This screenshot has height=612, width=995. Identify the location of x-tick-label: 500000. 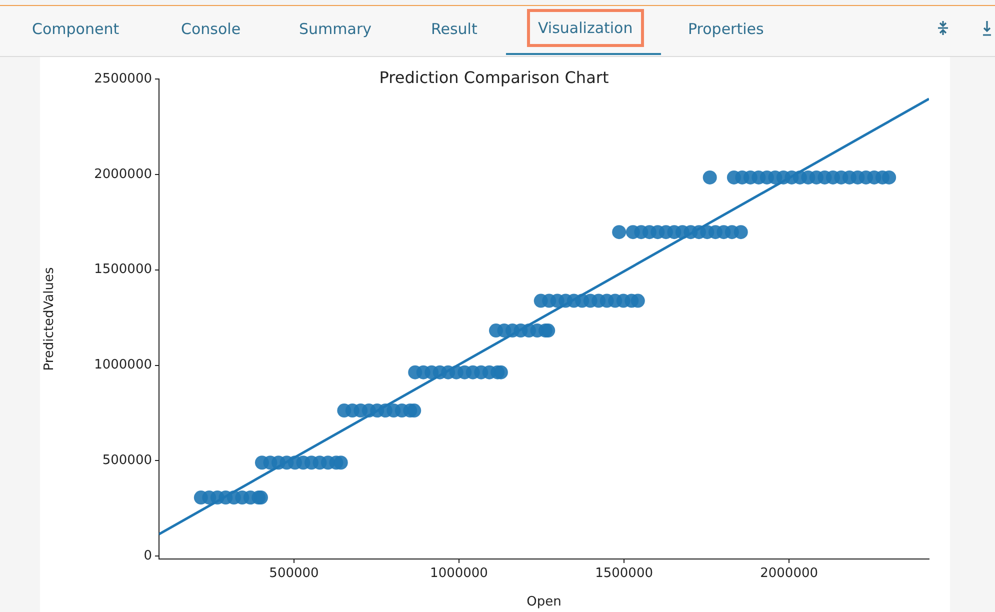
(294, 574).